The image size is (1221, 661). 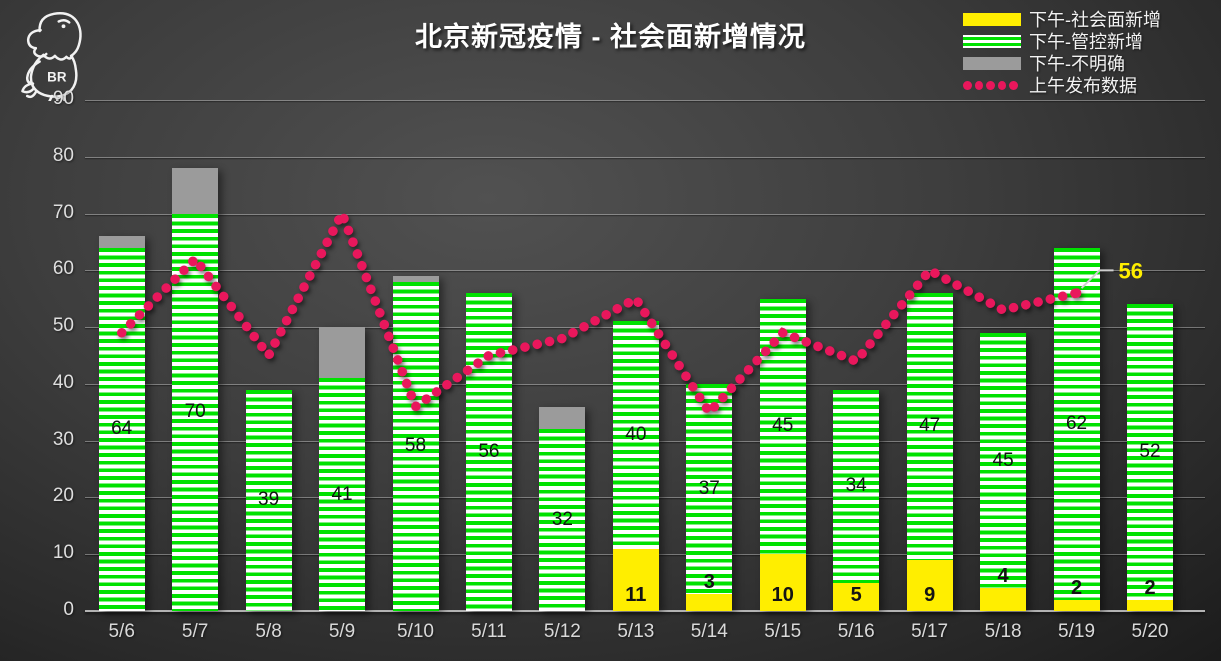 I want to click on y-tick-label: 0, so click(x=68, y=609).